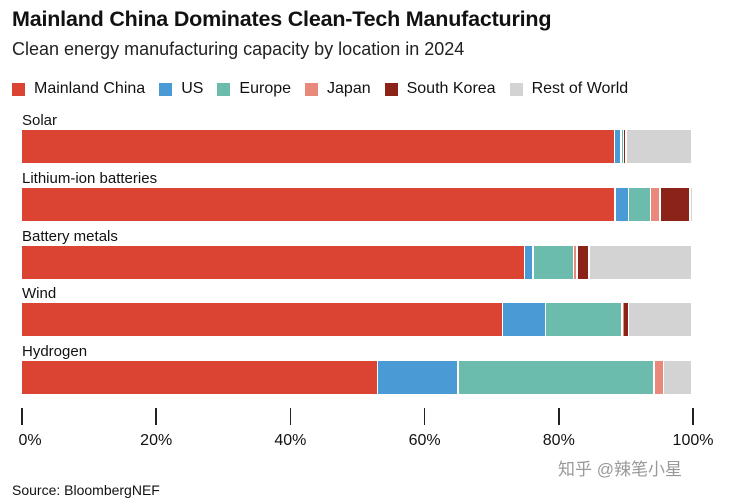  What do you see at coordinates (693, 440) in the screenshot?
I see `x-tick-label: 100%` at bounding box center [693, 440].